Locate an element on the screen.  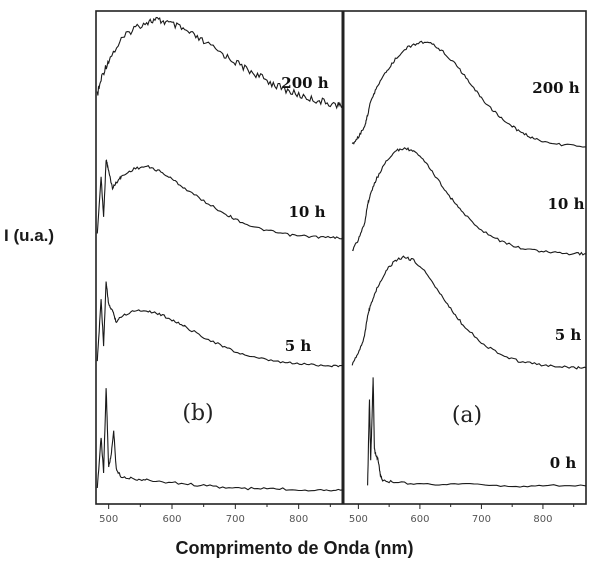
panel-b-label: (b) is located at coordinates (197, 413).